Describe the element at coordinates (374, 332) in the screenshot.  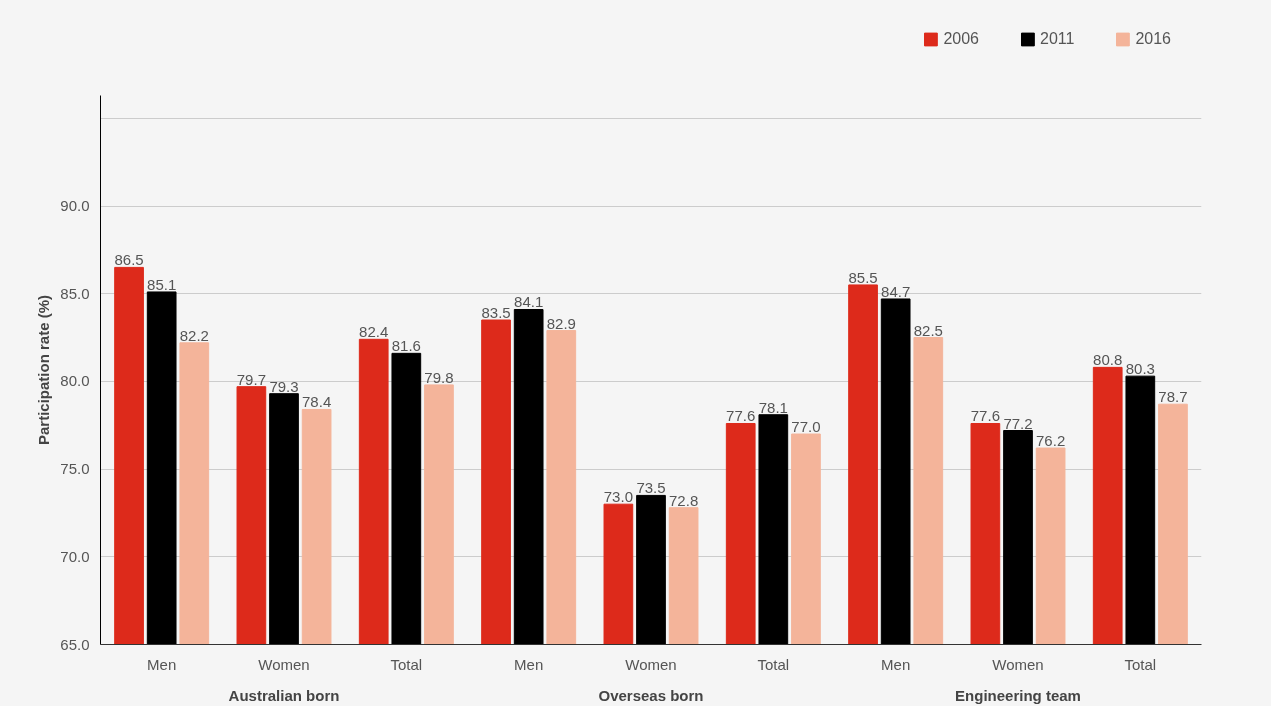
I see `data-label: 82.4` at that location.